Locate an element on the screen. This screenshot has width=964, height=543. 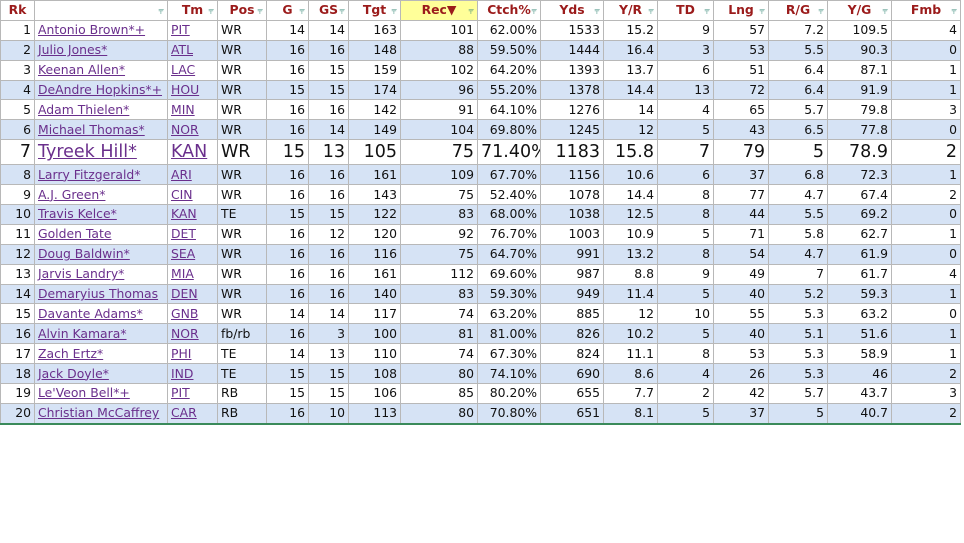
targets-cell: 105 is located at coordinates (374, 152).